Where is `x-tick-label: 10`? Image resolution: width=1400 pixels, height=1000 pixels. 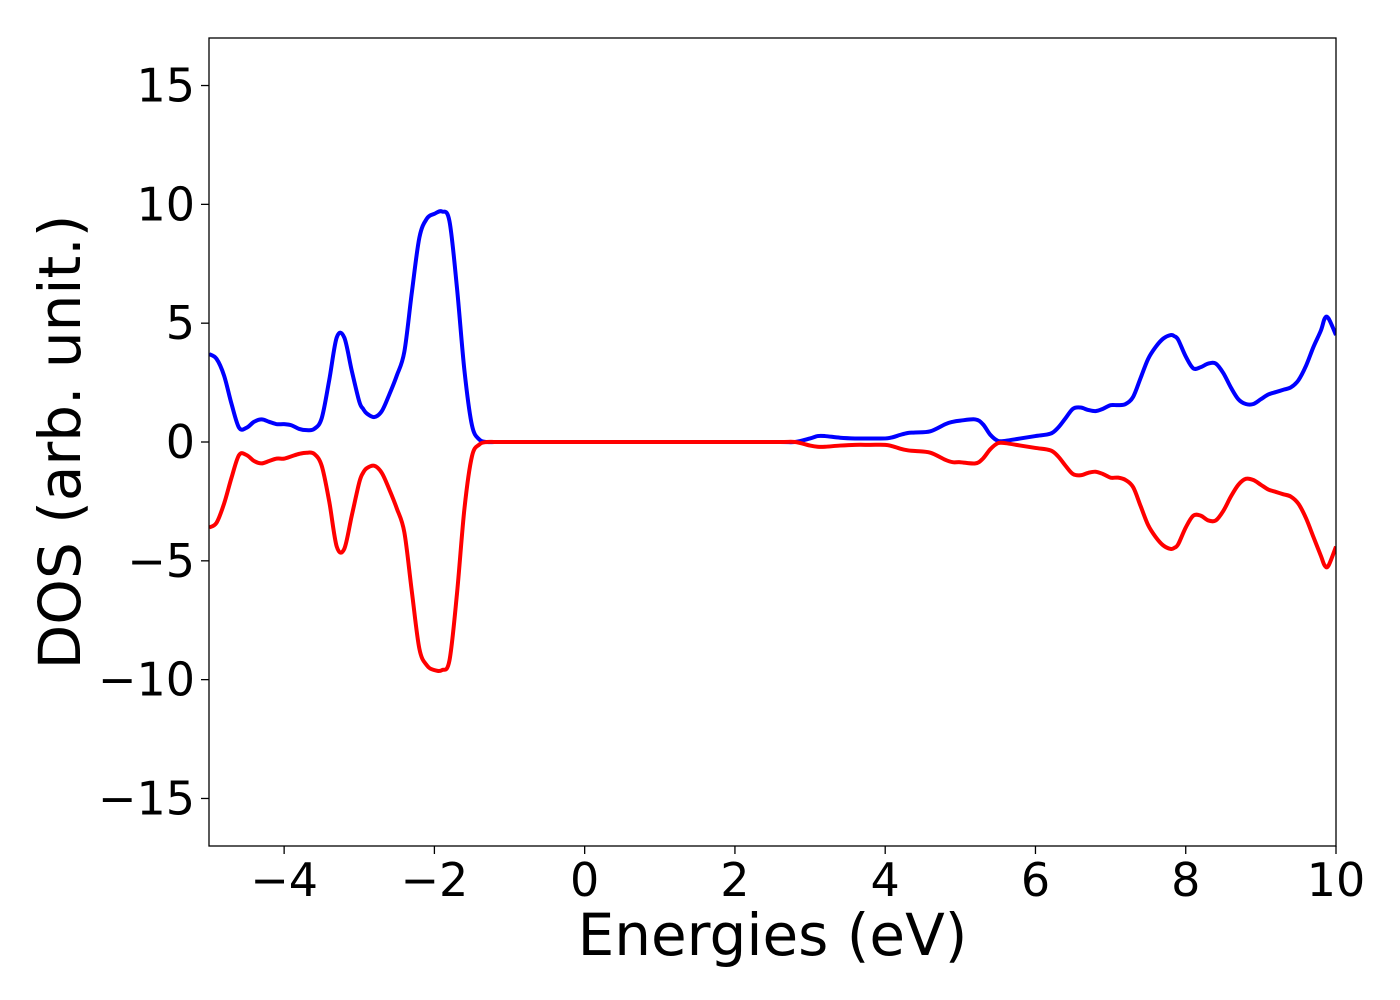 x-tick-label: 10 is located at coordinates (1336, 880).